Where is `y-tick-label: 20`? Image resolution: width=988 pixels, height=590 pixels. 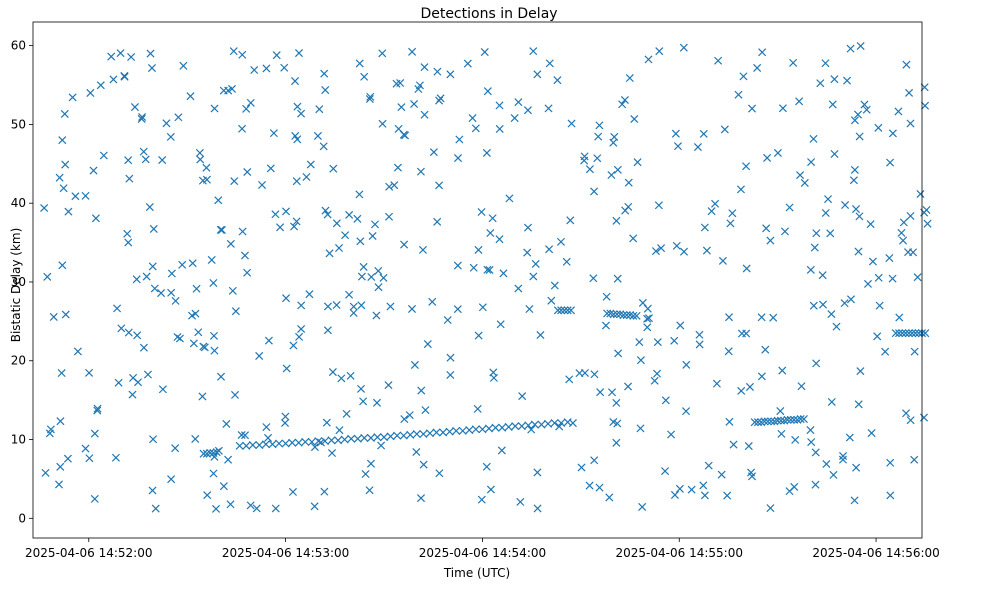 y-tick-label: 20 is located at coordinates (18, 361).